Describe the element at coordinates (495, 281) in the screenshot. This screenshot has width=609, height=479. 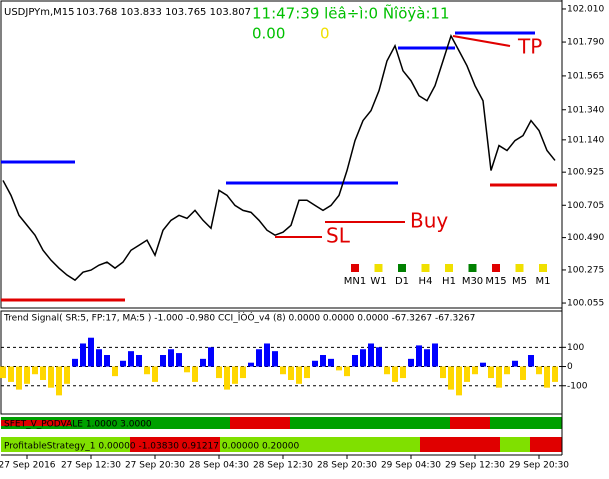
I see `timeframe-label: M15` at that location.